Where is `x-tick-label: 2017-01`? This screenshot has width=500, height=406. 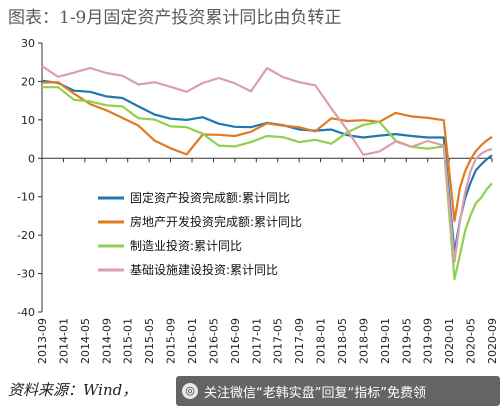
x-tick-label: 2017-01 is located at coordinates (256, 341).